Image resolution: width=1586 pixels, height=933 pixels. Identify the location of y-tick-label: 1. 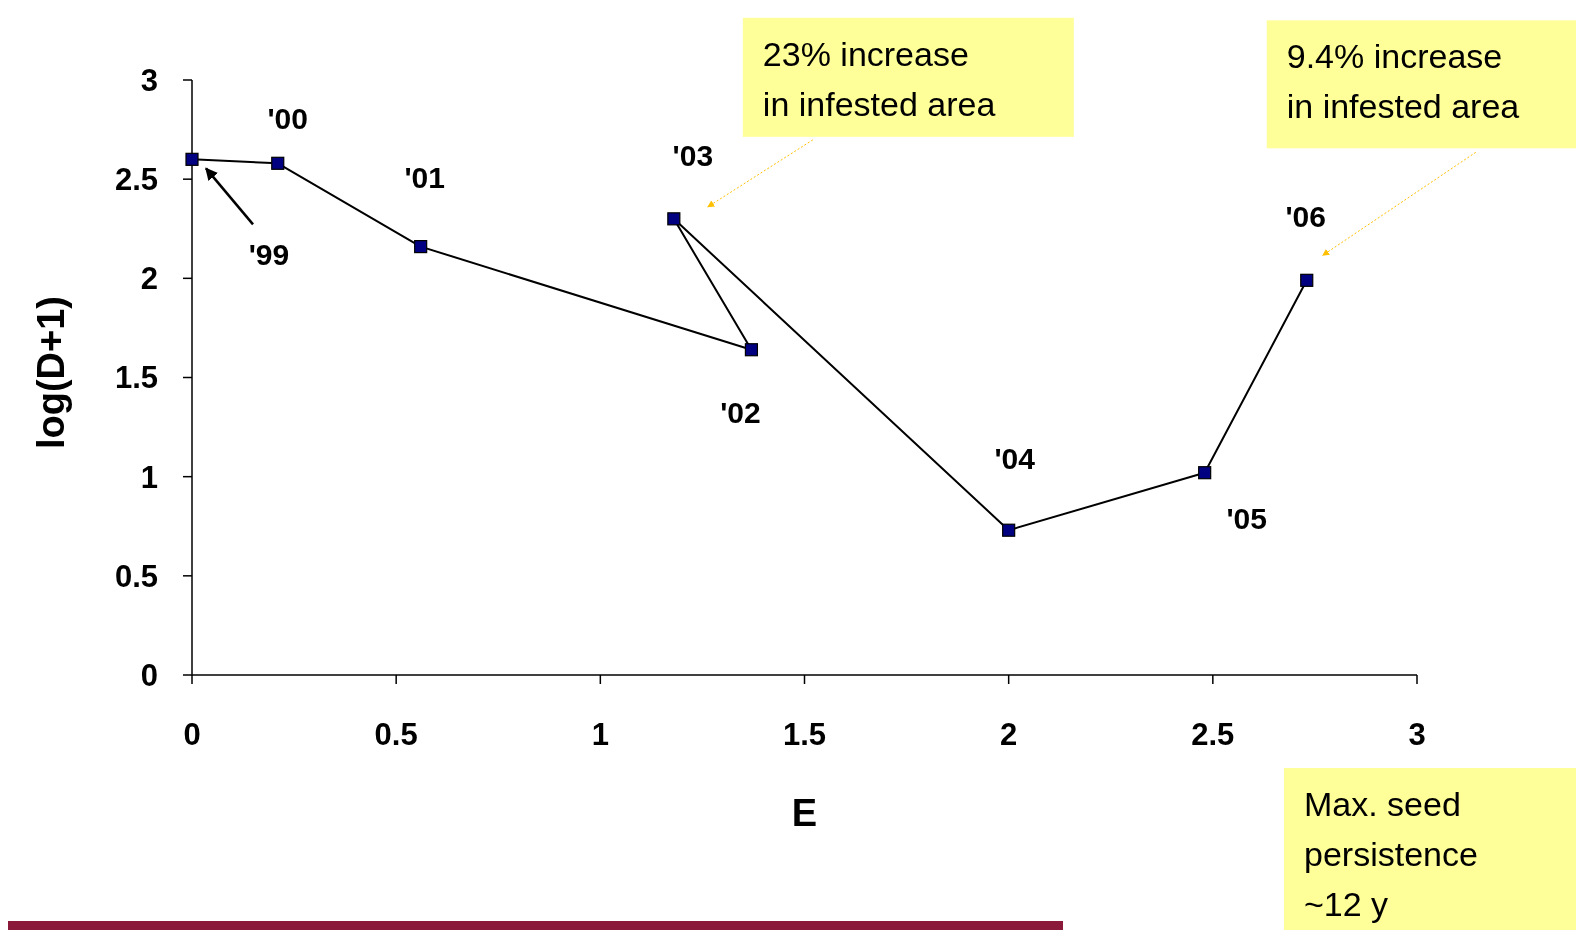
(149, 477).